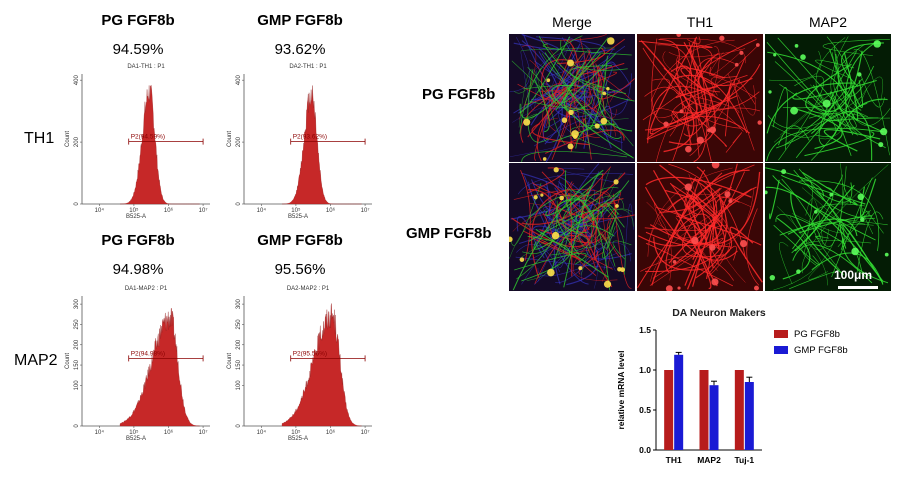 The width and height of the screenshot is (900, 480). What do you see at coordinates (148, 353) in the screenshot?
I see `gate-label: P2(94.98%)` at bounding box center [148, 353].